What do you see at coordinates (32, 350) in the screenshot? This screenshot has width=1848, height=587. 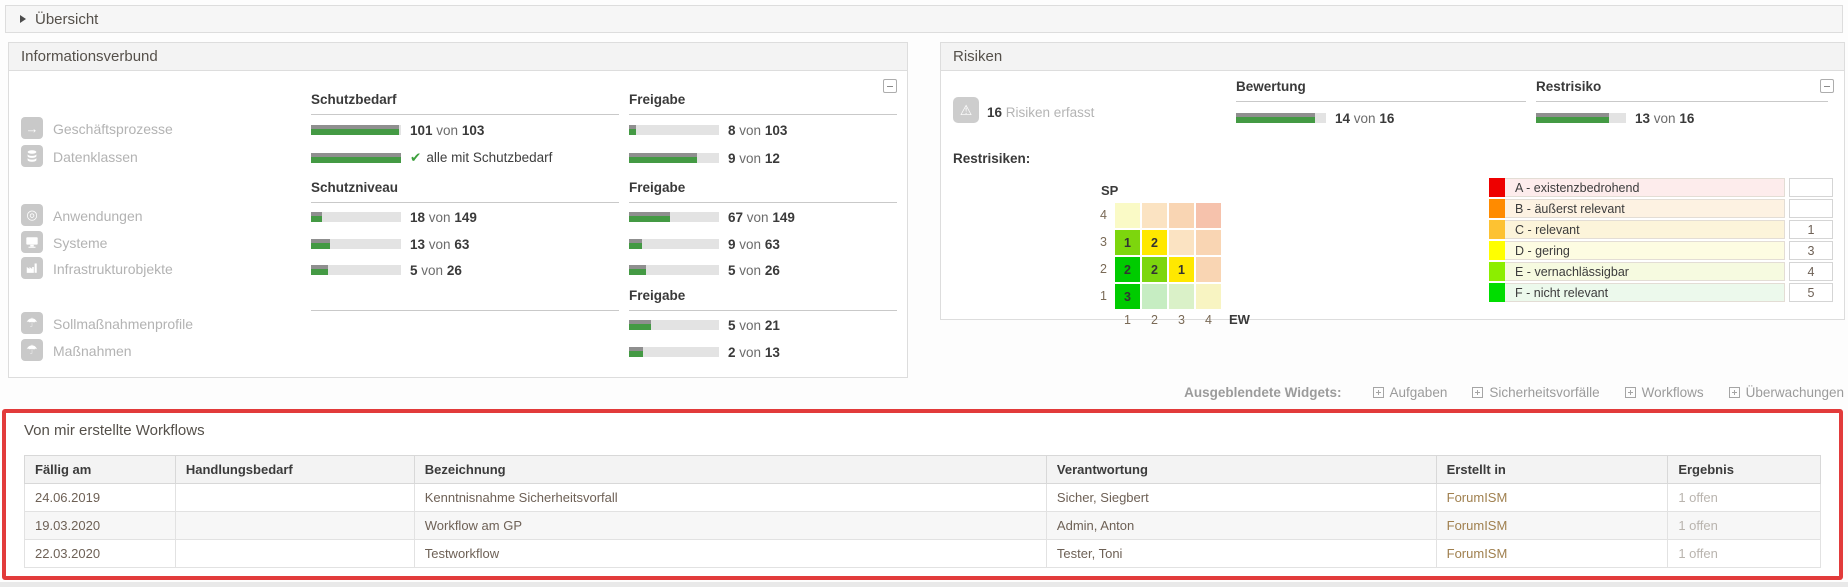 I see `umbrella-icon` at bounding box center [32, 350].